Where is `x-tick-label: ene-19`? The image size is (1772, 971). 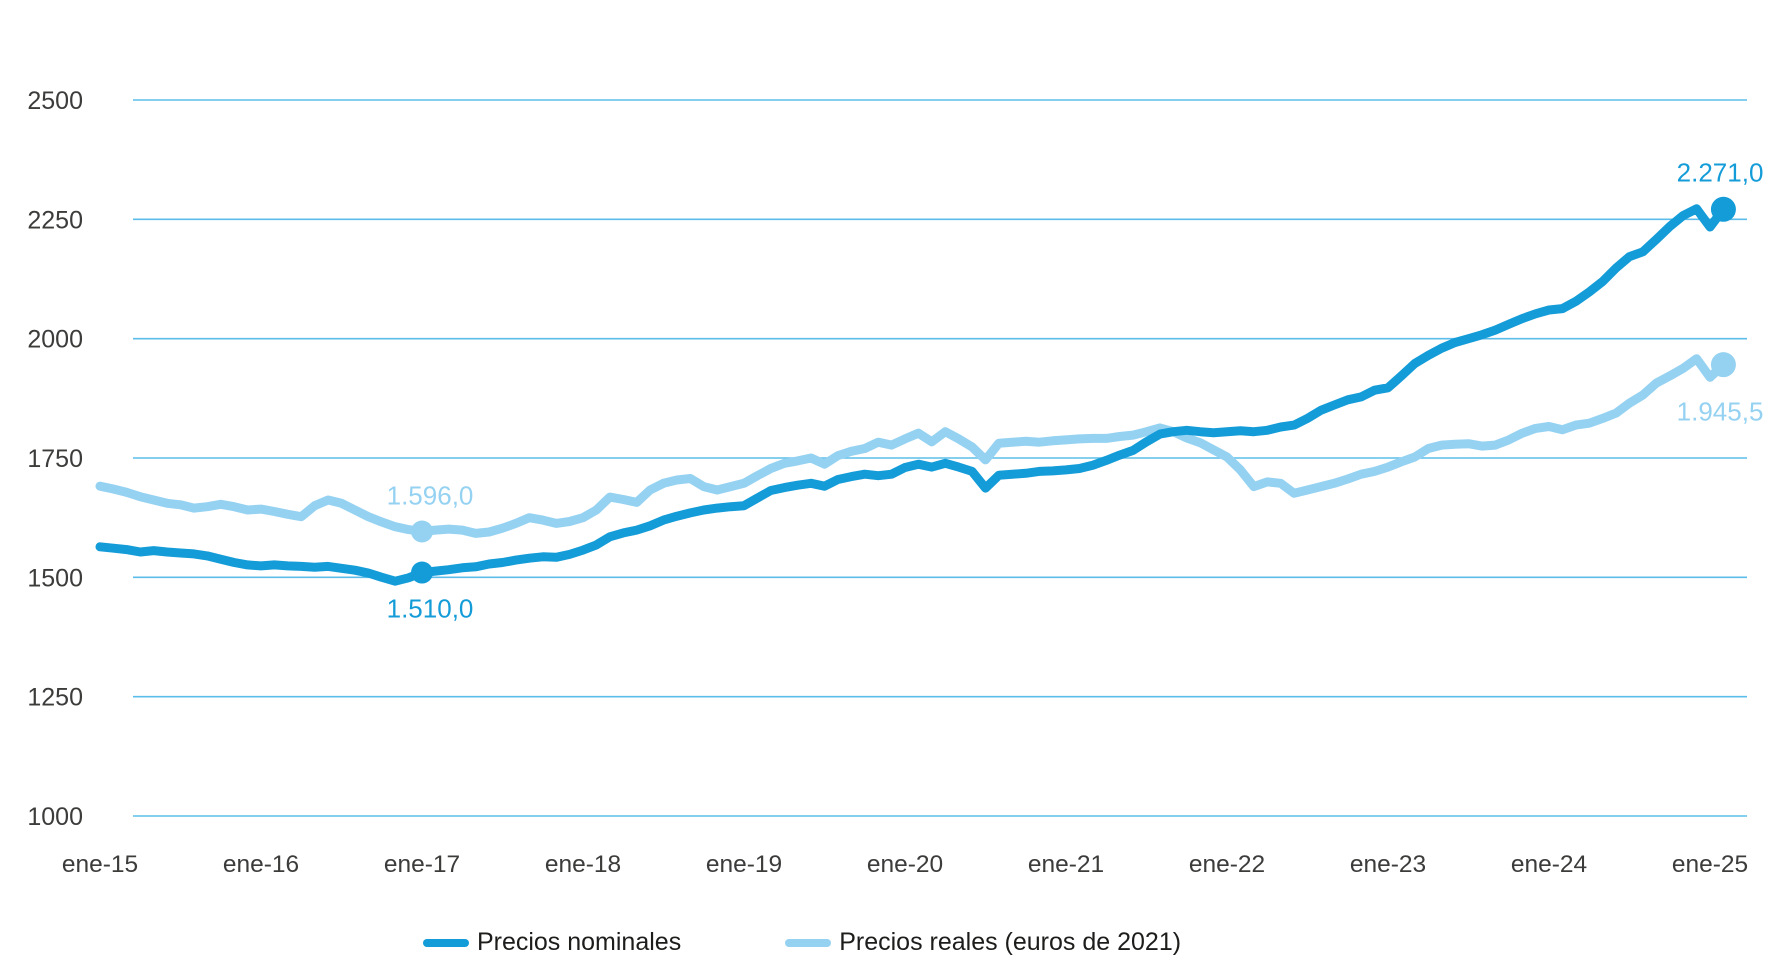
x-tick-label: ene-19 is located at coordinates (744, 864).